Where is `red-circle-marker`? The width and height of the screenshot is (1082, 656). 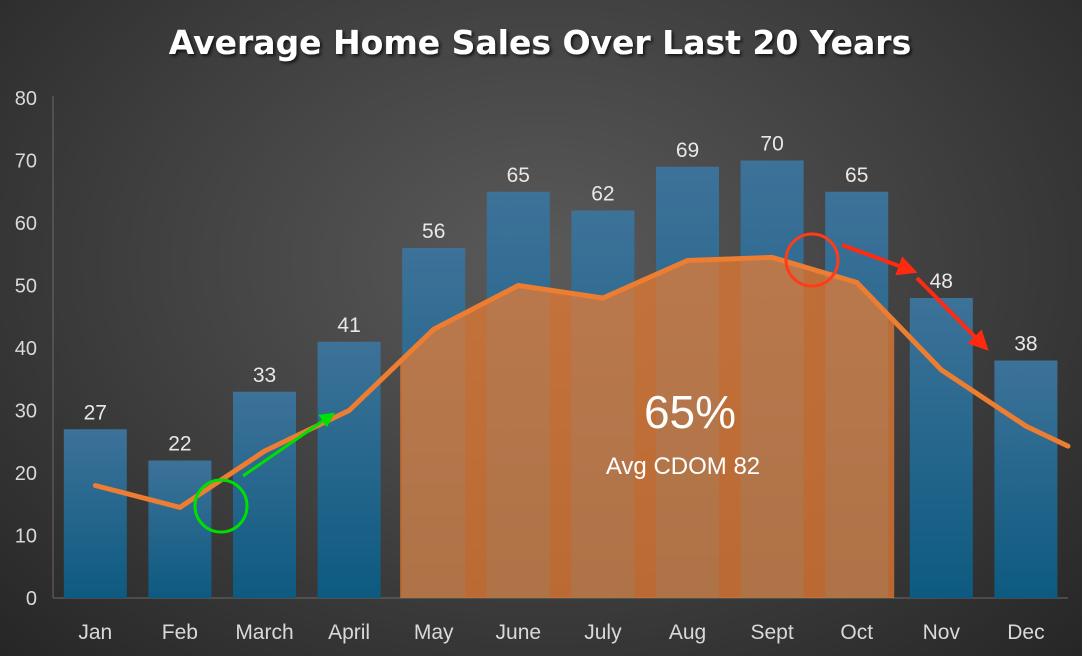 red-circle-marker is located at coordinates (812, 260).